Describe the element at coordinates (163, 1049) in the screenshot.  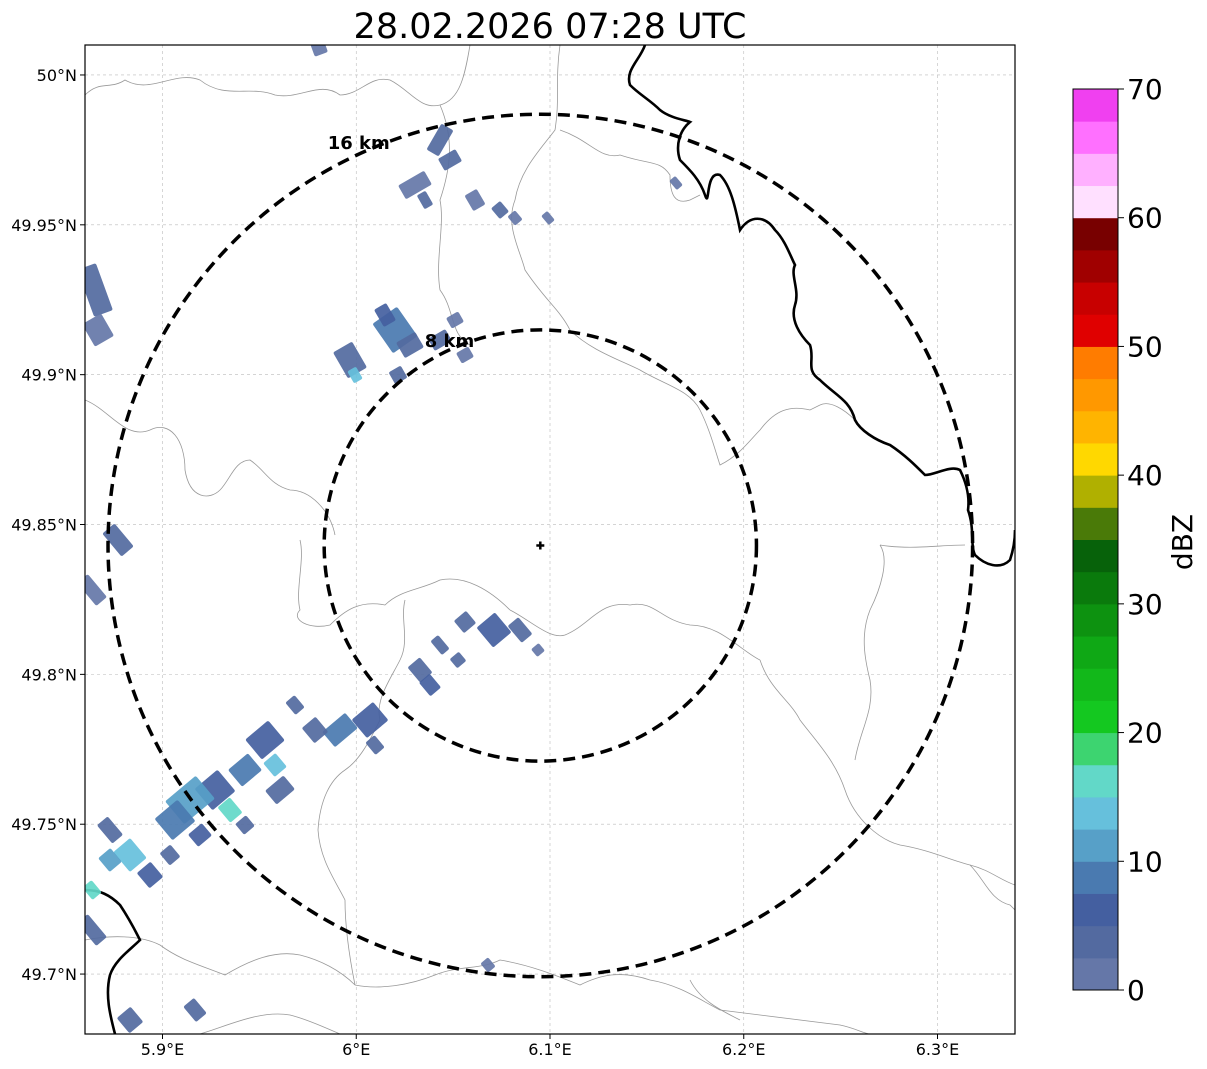
I see `lon-tick-label: 5.9°E` at that location.